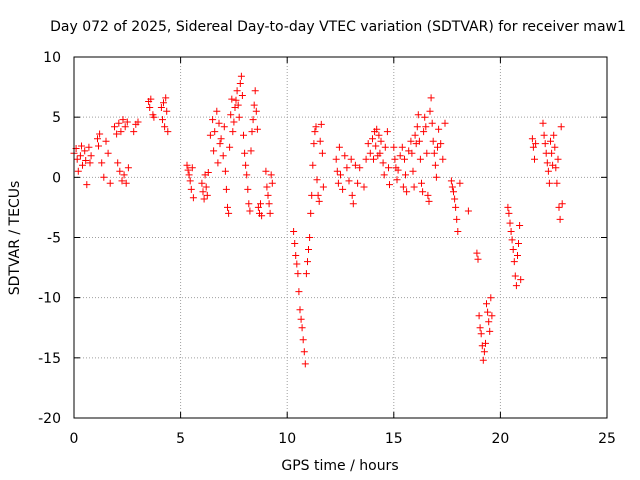 The height and width of the screenshot is (480, 640). I want to click on x-tick-label: 5, so click(180, 439).